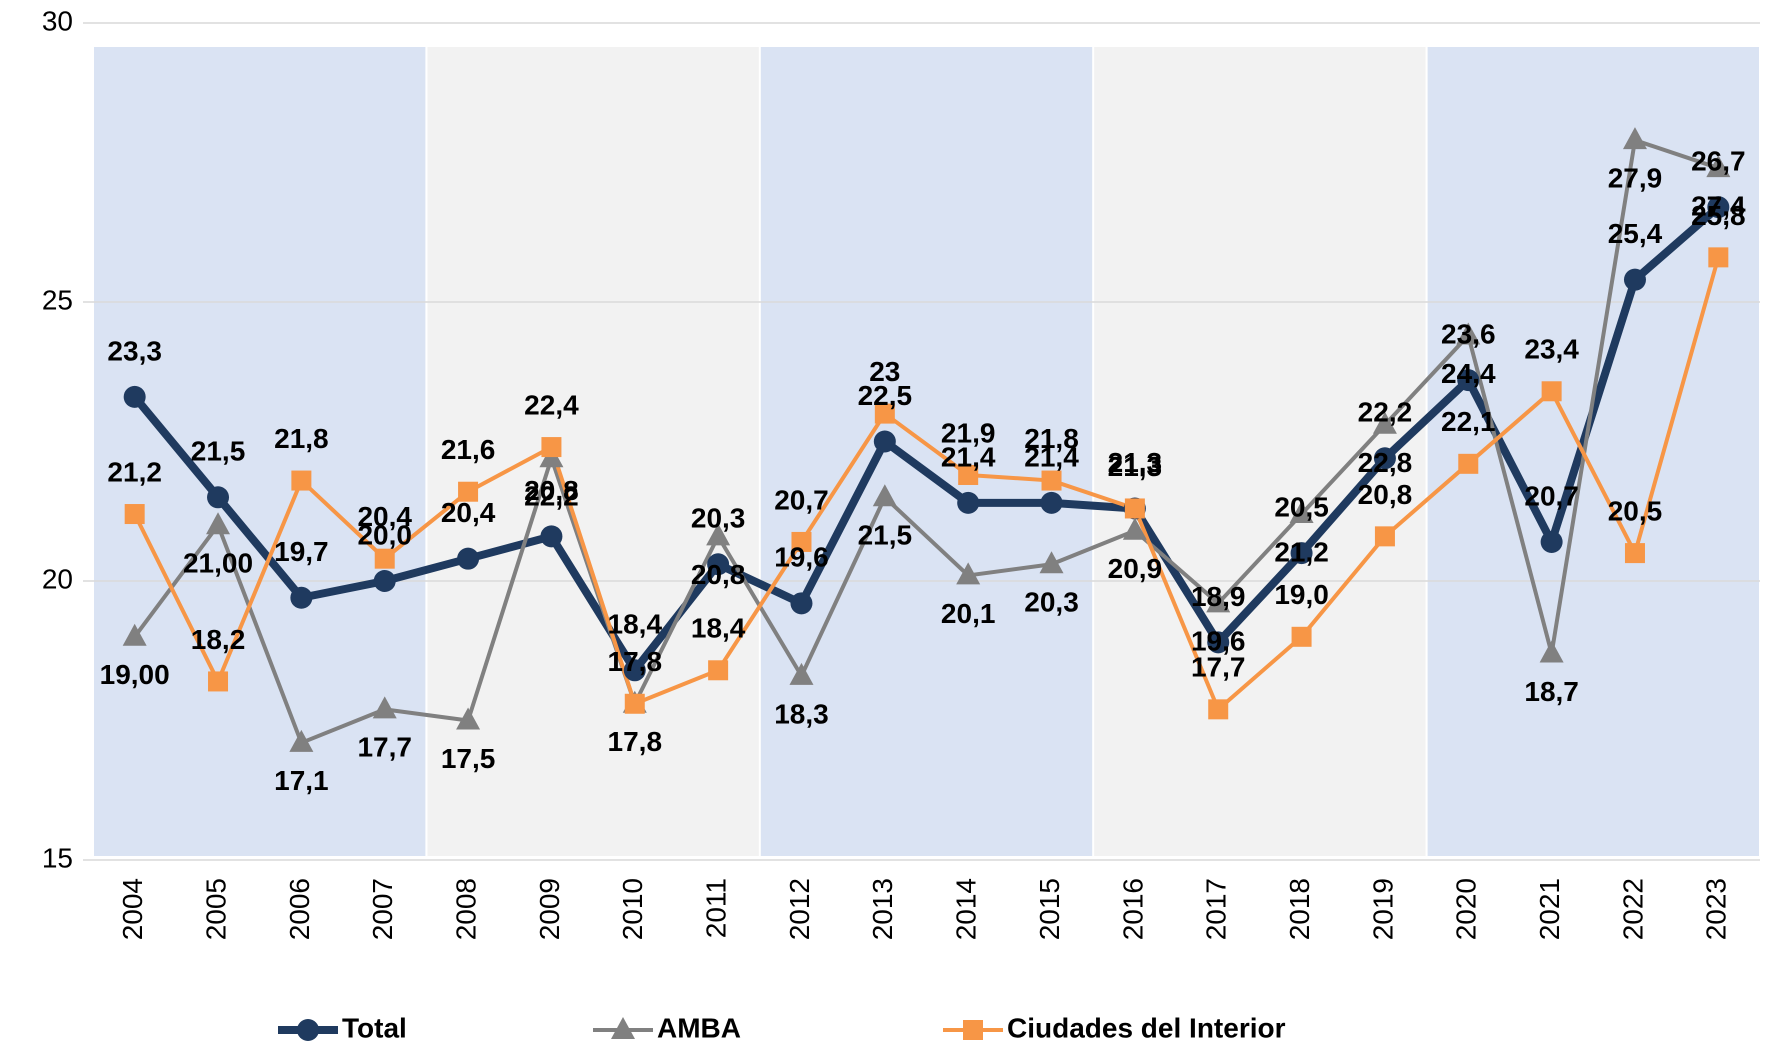 This screenshot has height=1049, width=1780. Describe the element at coordinates (968, 432) in the screenshot. I see `data-label: 21,9` at that location.